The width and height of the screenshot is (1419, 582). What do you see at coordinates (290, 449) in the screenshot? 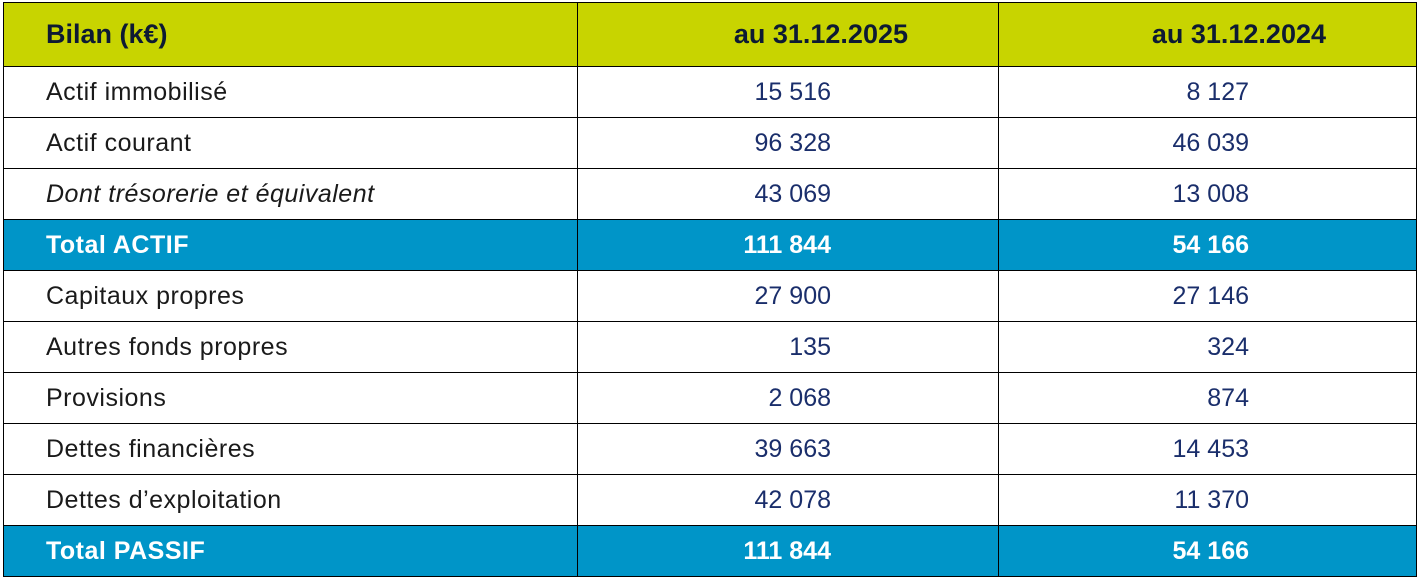
I see `row-label: Dettes financières` at bounding box center [290, 449].